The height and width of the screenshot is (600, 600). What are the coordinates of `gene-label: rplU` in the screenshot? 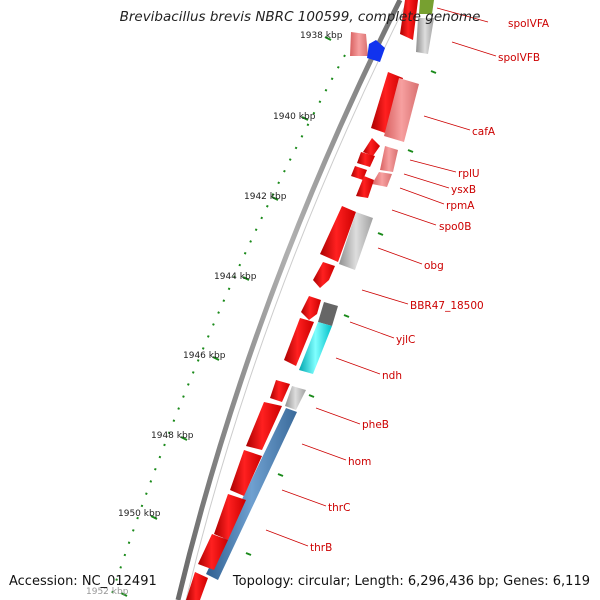 It's located at (469, 174).